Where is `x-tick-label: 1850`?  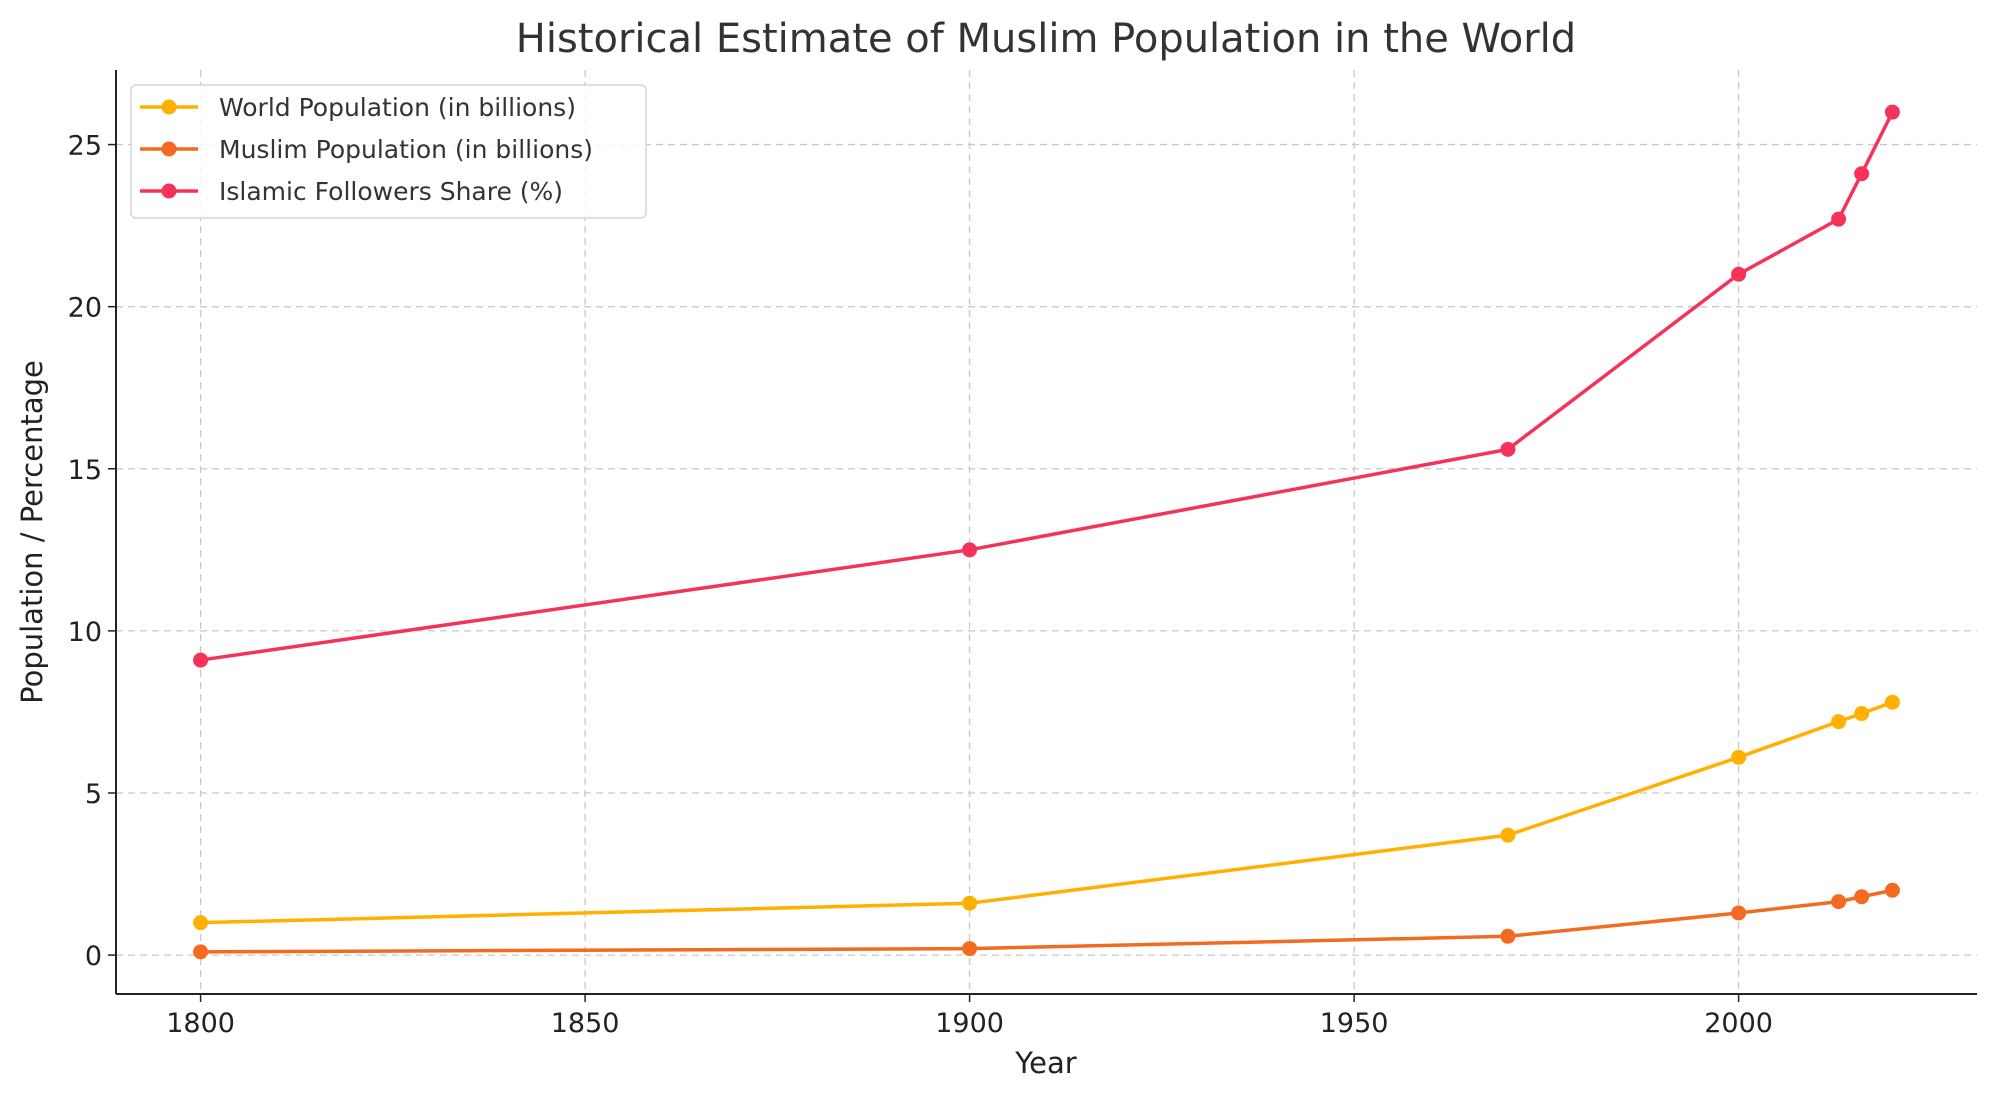 x-tick-label: 1850 is located at coordinates (585, 1023).